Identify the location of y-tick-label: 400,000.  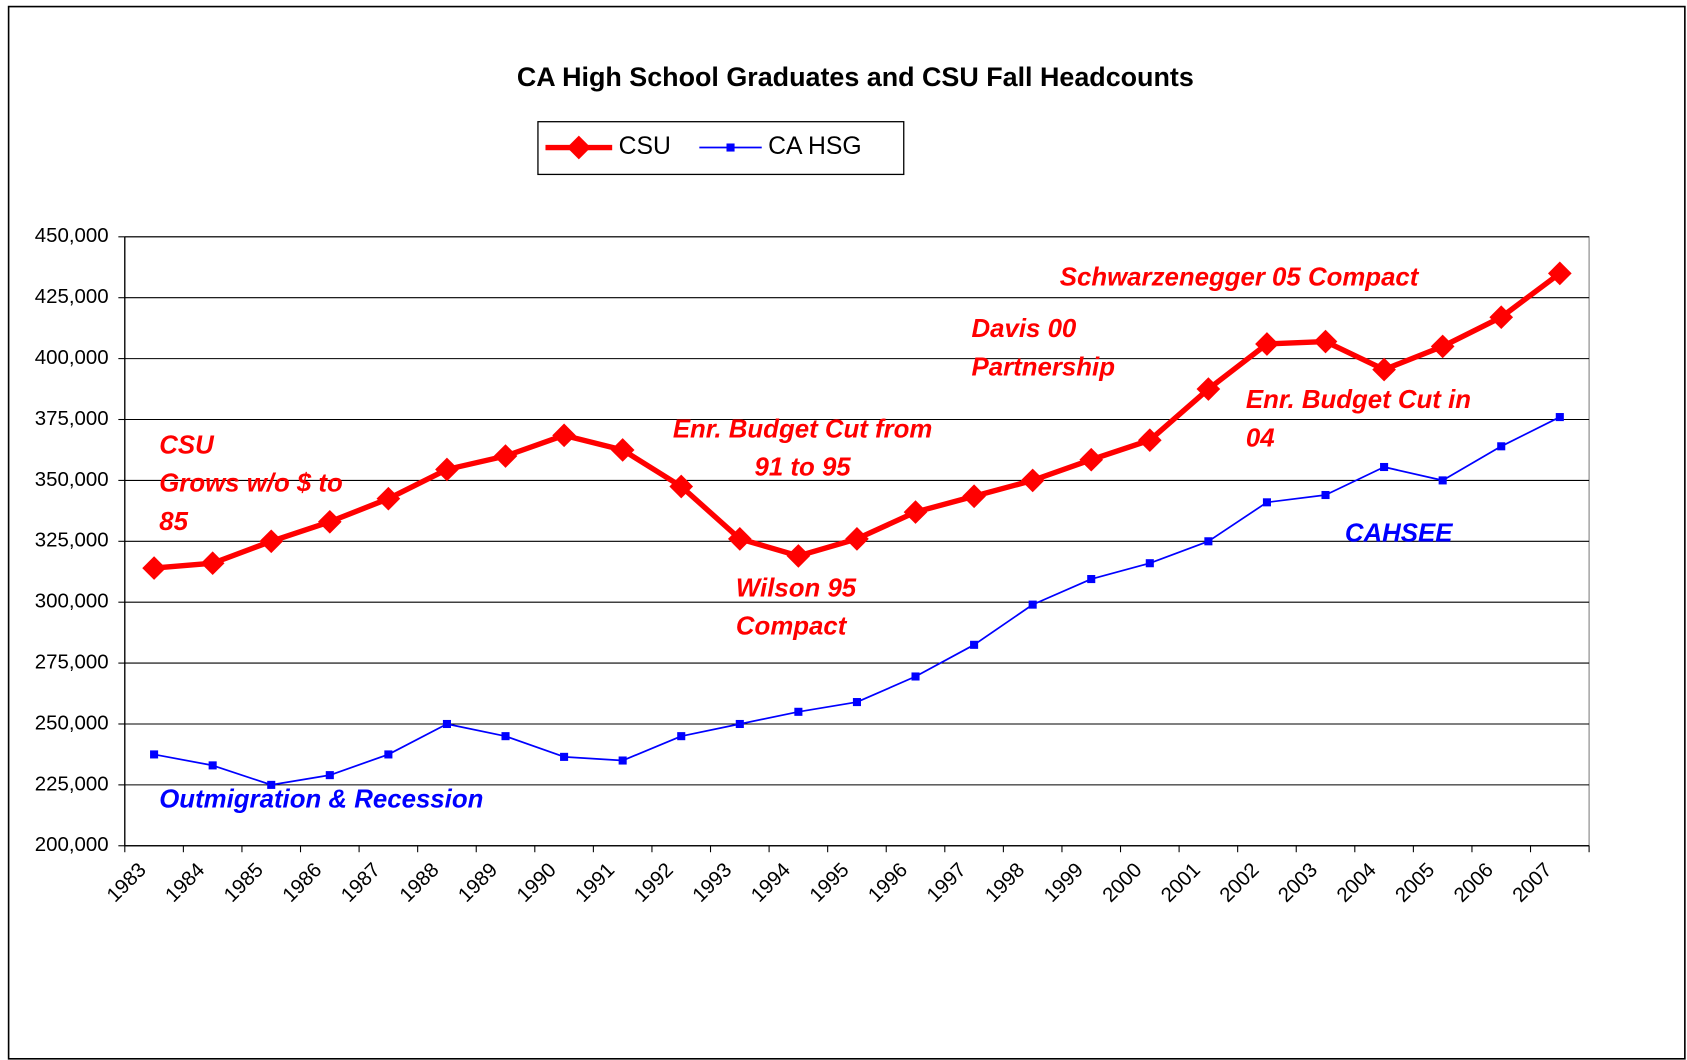
(72, 357).